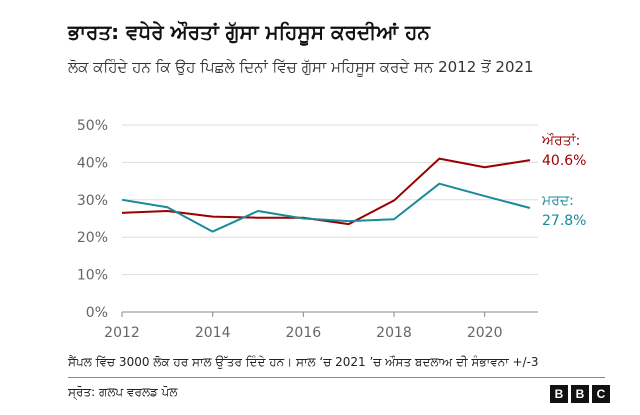 This screenshot has height=415, width=640. Describe the element at coordinates (485, 333) in the screenshot. I see `x-tick-label: 2020` at that location.